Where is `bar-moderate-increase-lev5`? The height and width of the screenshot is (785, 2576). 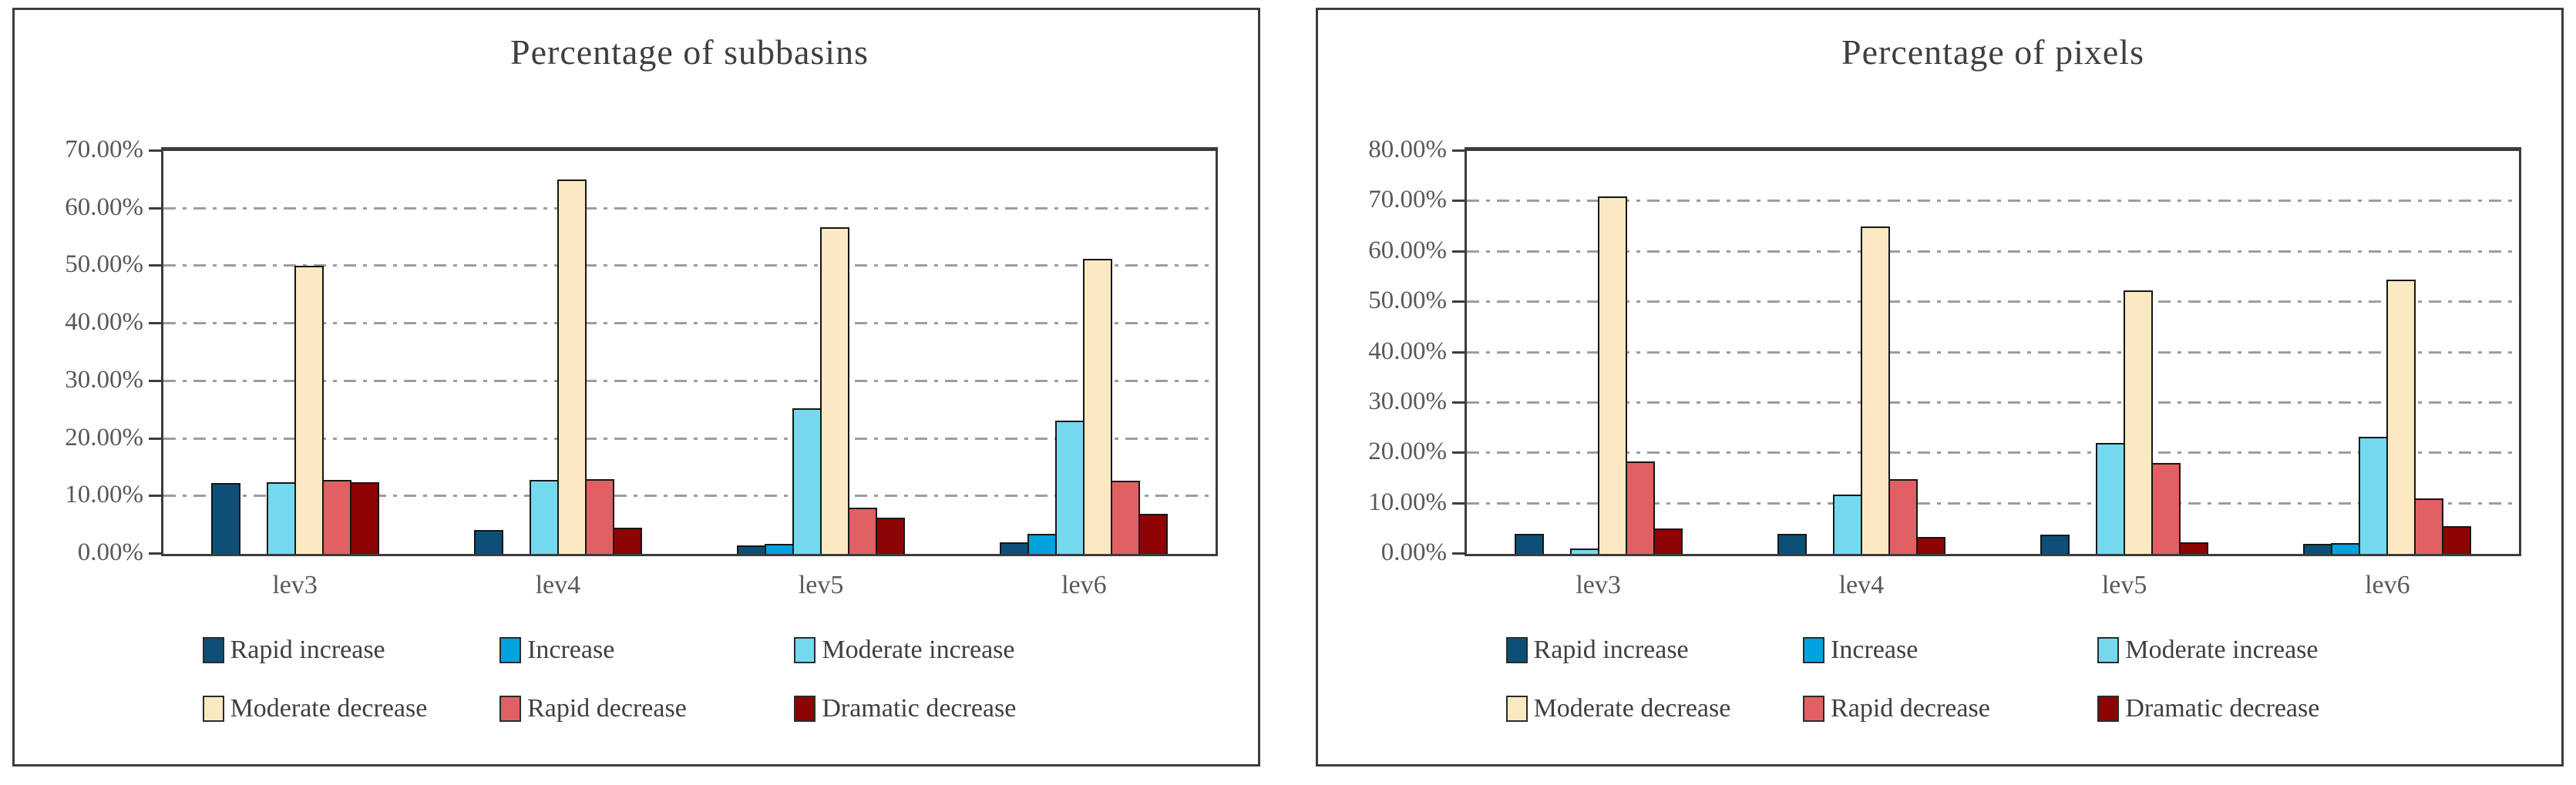
bar-moderate-increase-lev5 is located at coordinates (2111, 498).